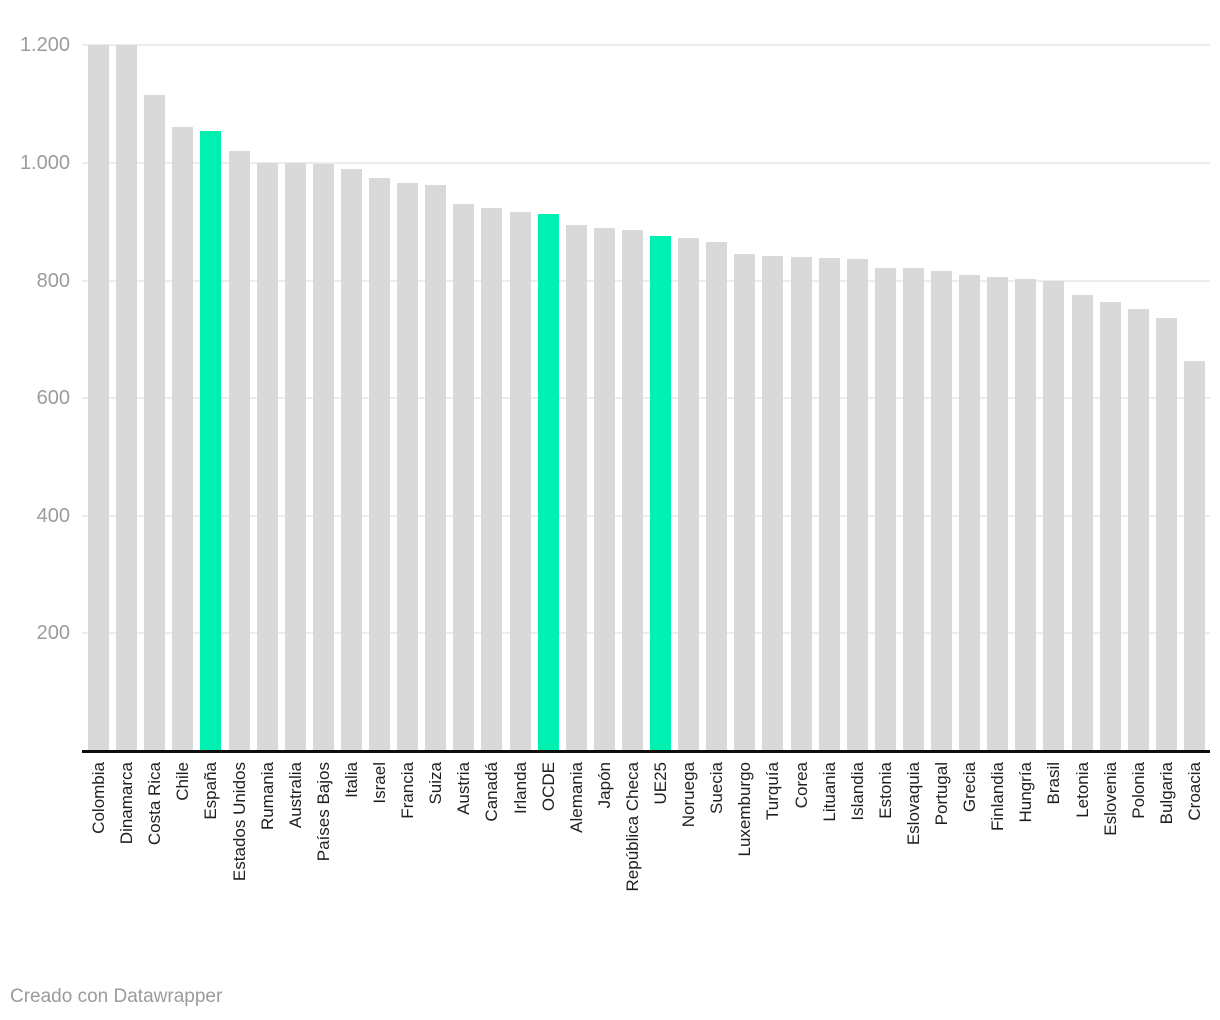 The width and height of the screenshot is (1220, 1020). What do you see at coordinates (576, 797) in the screenshot?
I see `x-axis-label-alemania: Alemania` at bounding box center [576, 797].